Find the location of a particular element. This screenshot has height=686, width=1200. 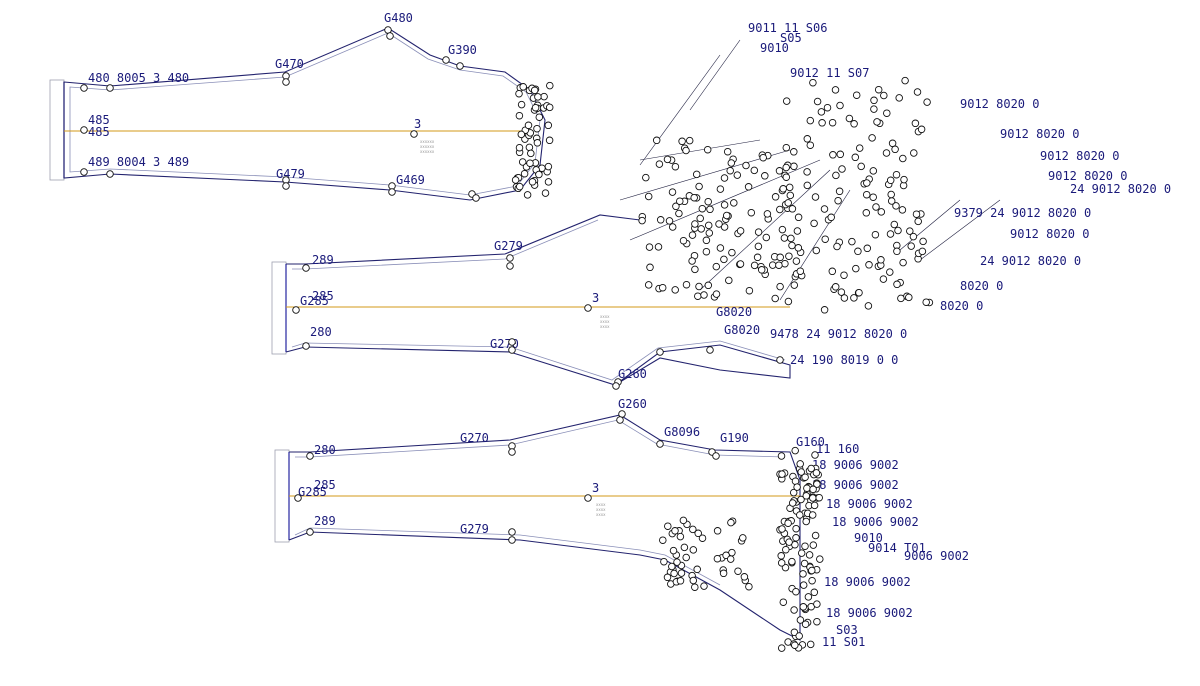

piece-outline is located at coordinates (544, 527).